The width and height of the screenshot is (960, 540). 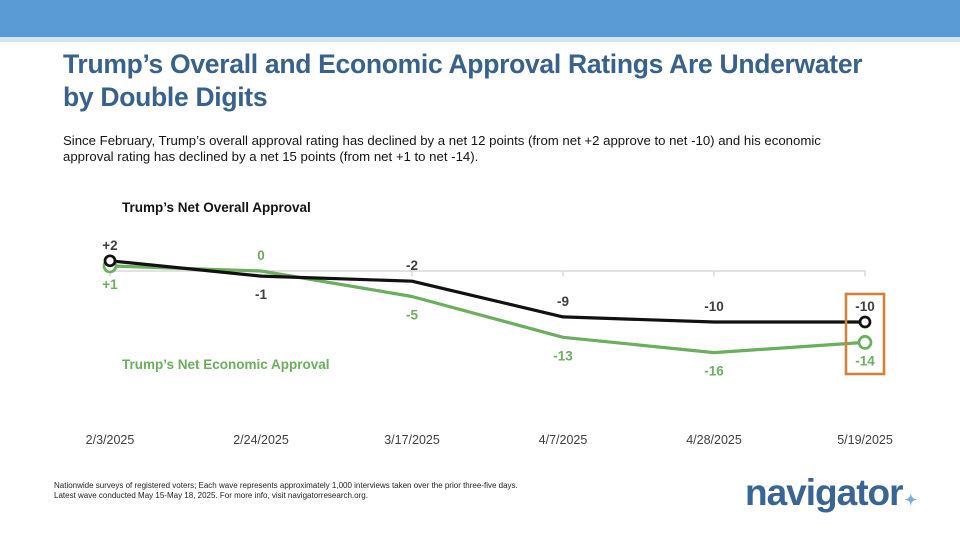 I want to click on x-axis-label: 2/3/2025, so click(x=110, y=440).